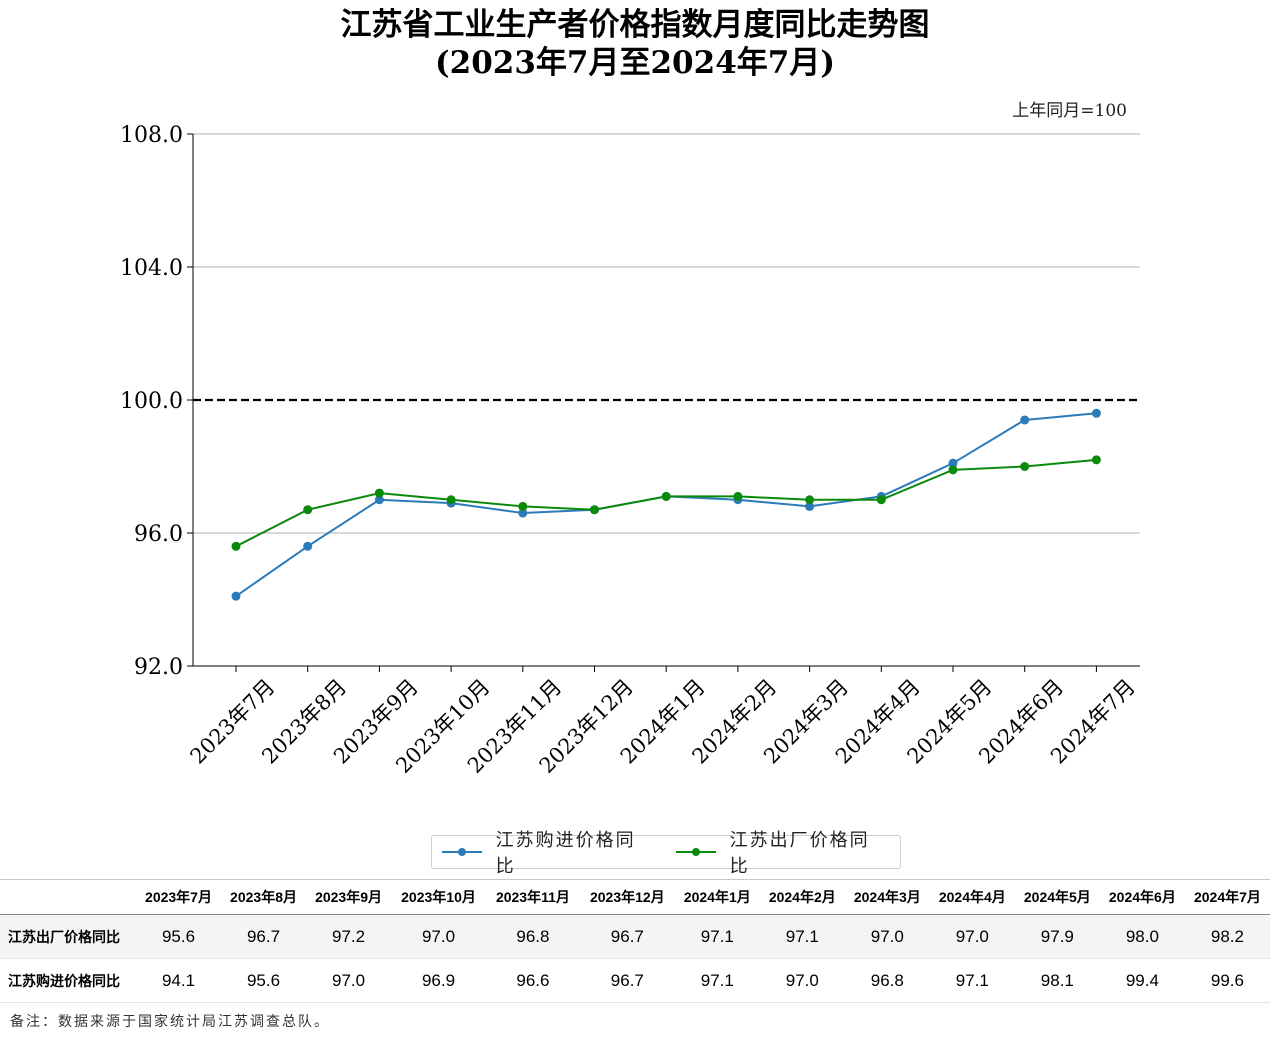  I want to click on table-header-cell: 2023年10月, so click(438, 897).